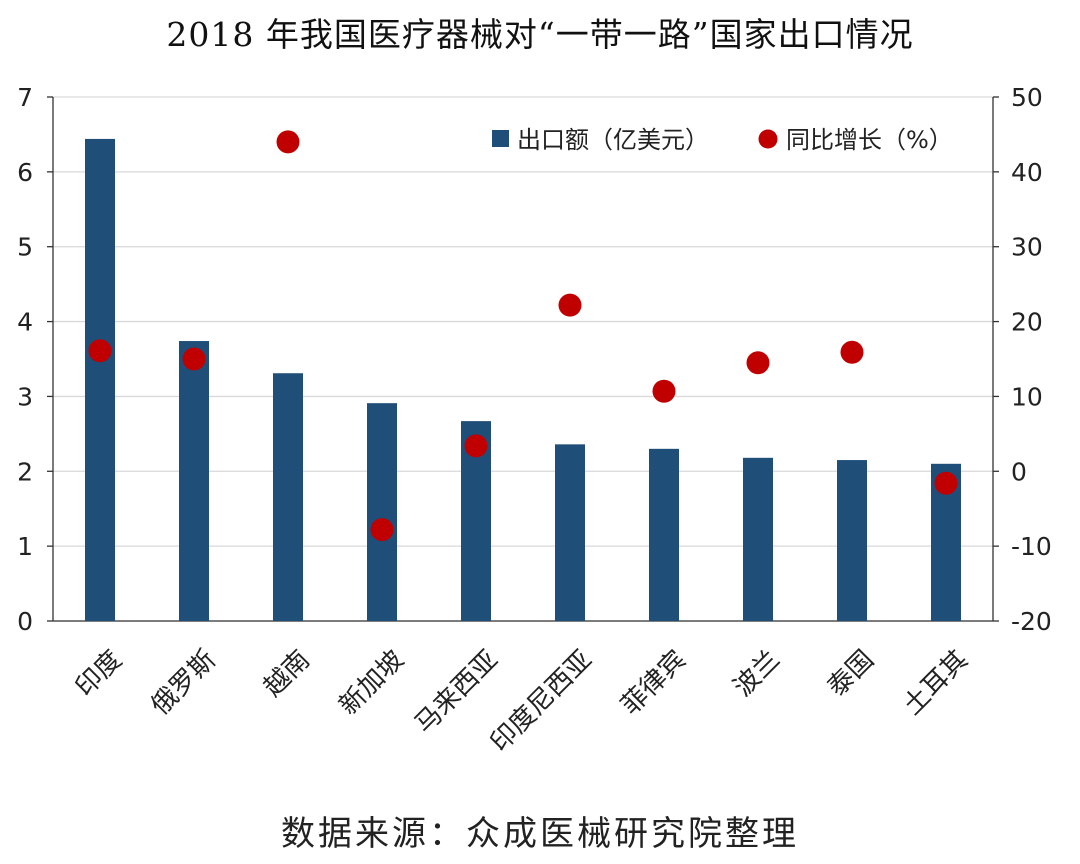 Image resolution: width=1080 pixels, height=864 pixels. I want to click on category-label: 新加坡, so click(372, 683).